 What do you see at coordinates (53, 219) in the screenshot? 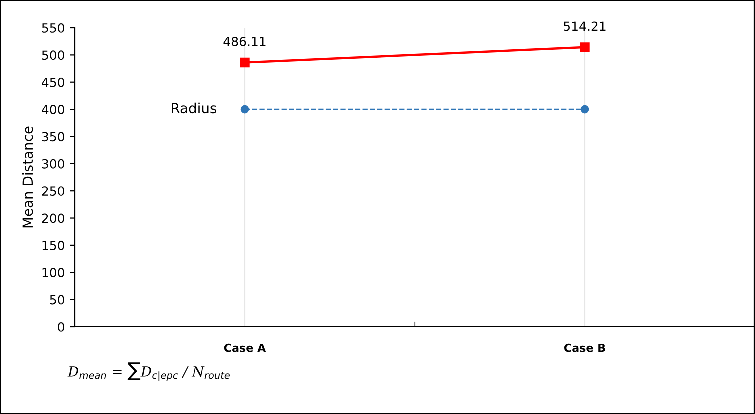
I see `y-tick-label: 200` at bounding box center [53, 219].